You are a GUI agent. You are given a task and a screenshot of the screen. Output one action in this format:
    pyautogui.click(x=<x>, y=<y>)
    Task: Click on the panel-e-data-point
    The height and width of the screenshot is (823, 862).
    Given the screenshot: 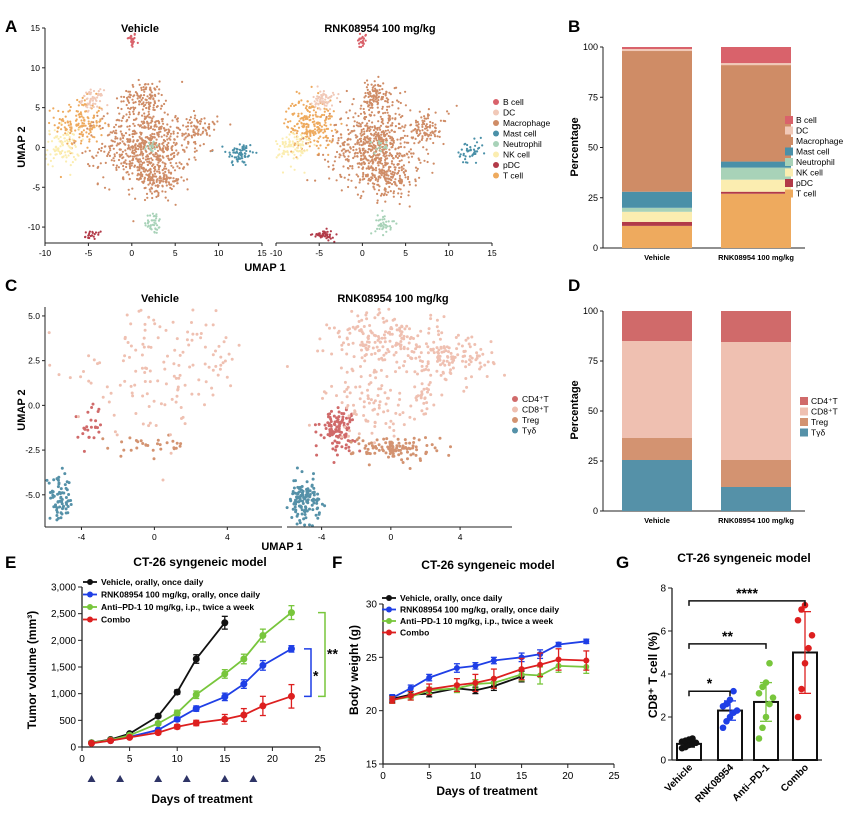 What is the action you would take?
    pyautogui.click(x=196, y=723)
    